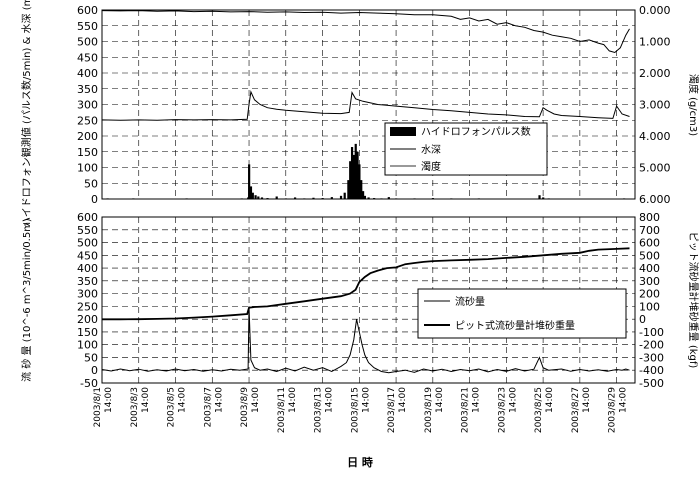  Describe the element at coordinates (403, 131) in the screenshot. I see `legend-swatch-hydrophone` at that location.